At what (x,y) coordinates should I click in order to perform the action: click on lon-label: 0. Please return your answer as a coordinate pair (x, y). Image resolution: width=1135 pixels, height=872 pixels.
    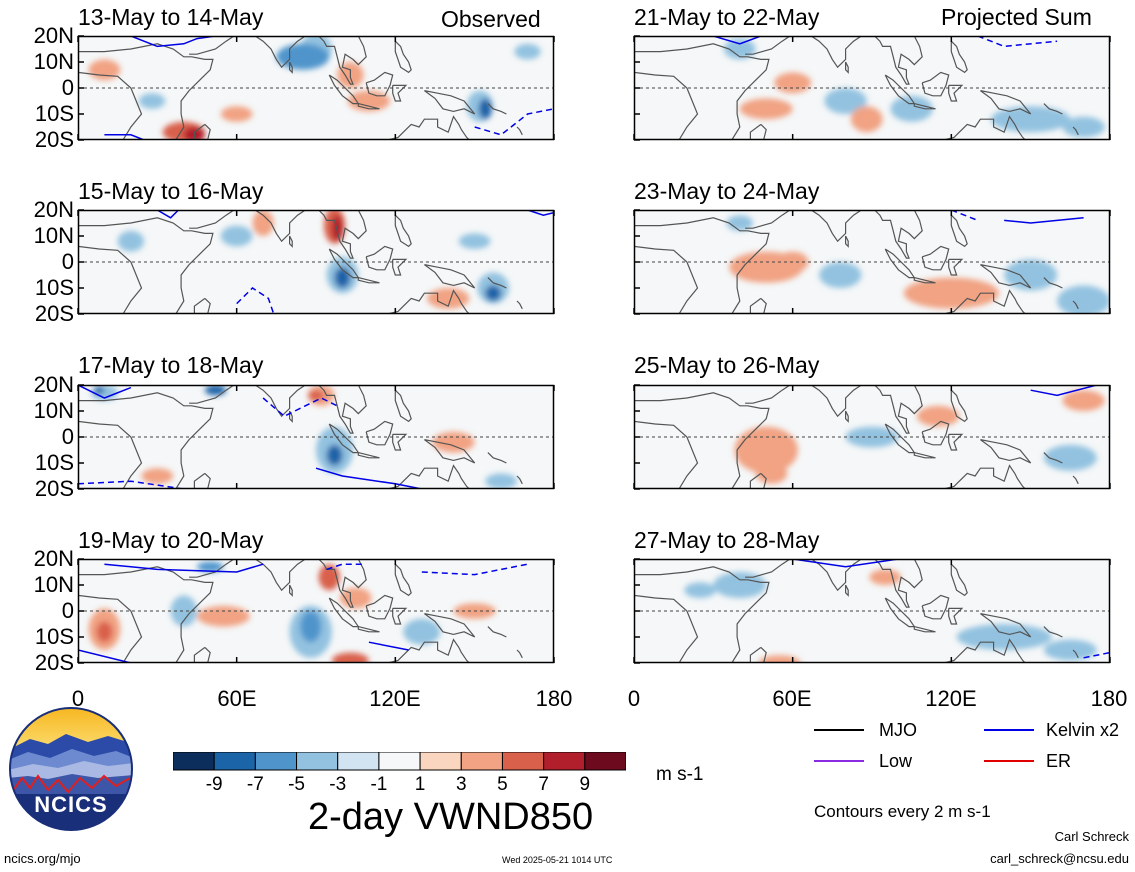
    Looking at the image, I should click on (634, 698).